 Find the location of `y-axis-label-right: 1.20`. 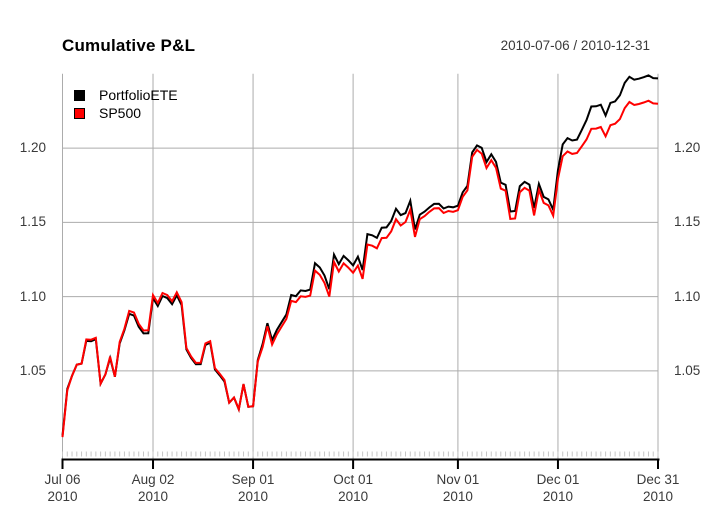

y-axis-label-right: 1.20 is located at coordinates (687, 148).